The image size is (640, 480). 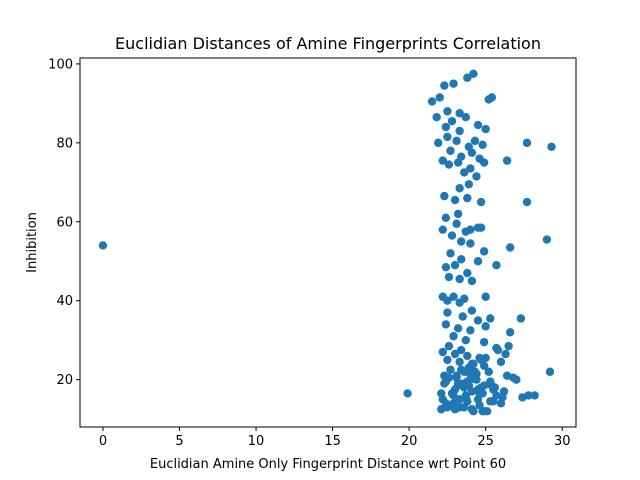 What do you see at coordinates (64, 222) in the screenshot?
I see `y-tick-label: 60` at bounding box center [64, 222].